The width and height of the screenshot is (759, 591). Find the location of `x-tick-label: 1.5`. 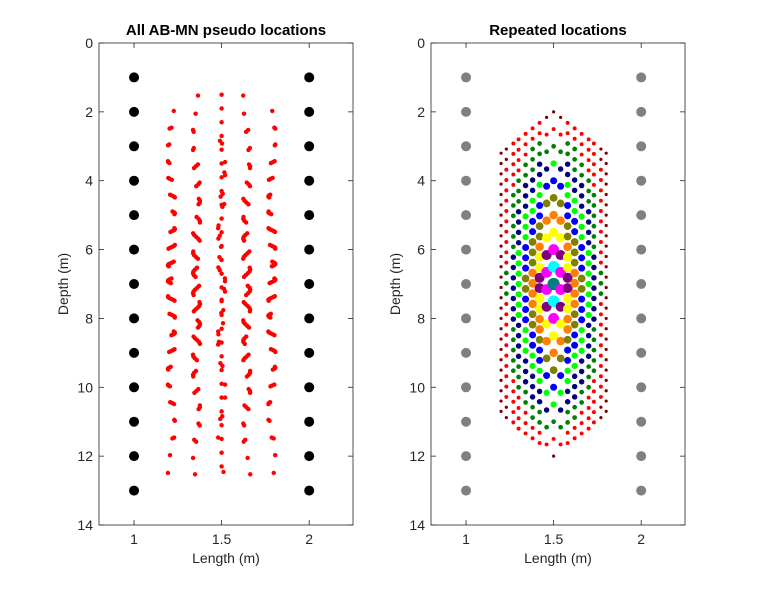

x-tick-label: 1.5 is located at coordinates (222, 539).